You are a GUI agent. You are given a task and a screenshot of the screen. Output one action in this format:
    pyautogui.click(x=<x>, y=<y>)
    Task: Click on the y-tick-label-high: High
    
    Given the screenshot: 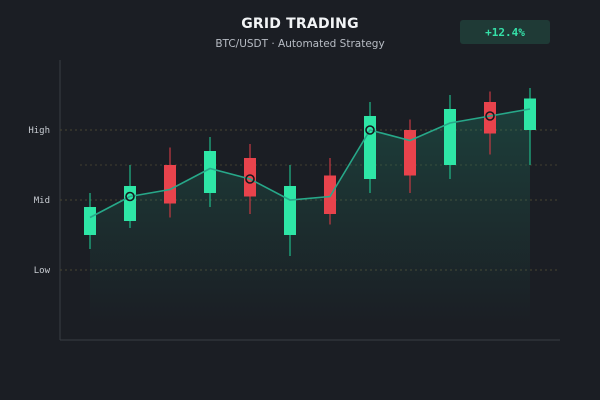 What is the action you would take?
    pyautogui.click(x=39, y=131)
    